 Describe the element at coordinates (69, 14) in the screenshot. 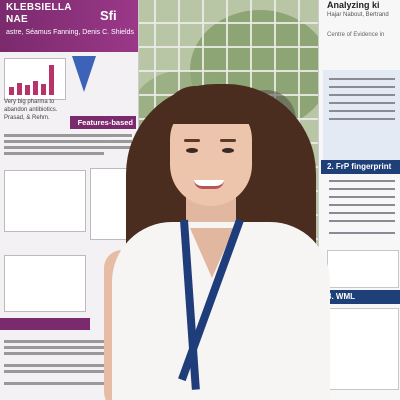

I see `poster-left-title: KLEBSIELLA NAE` at that location.